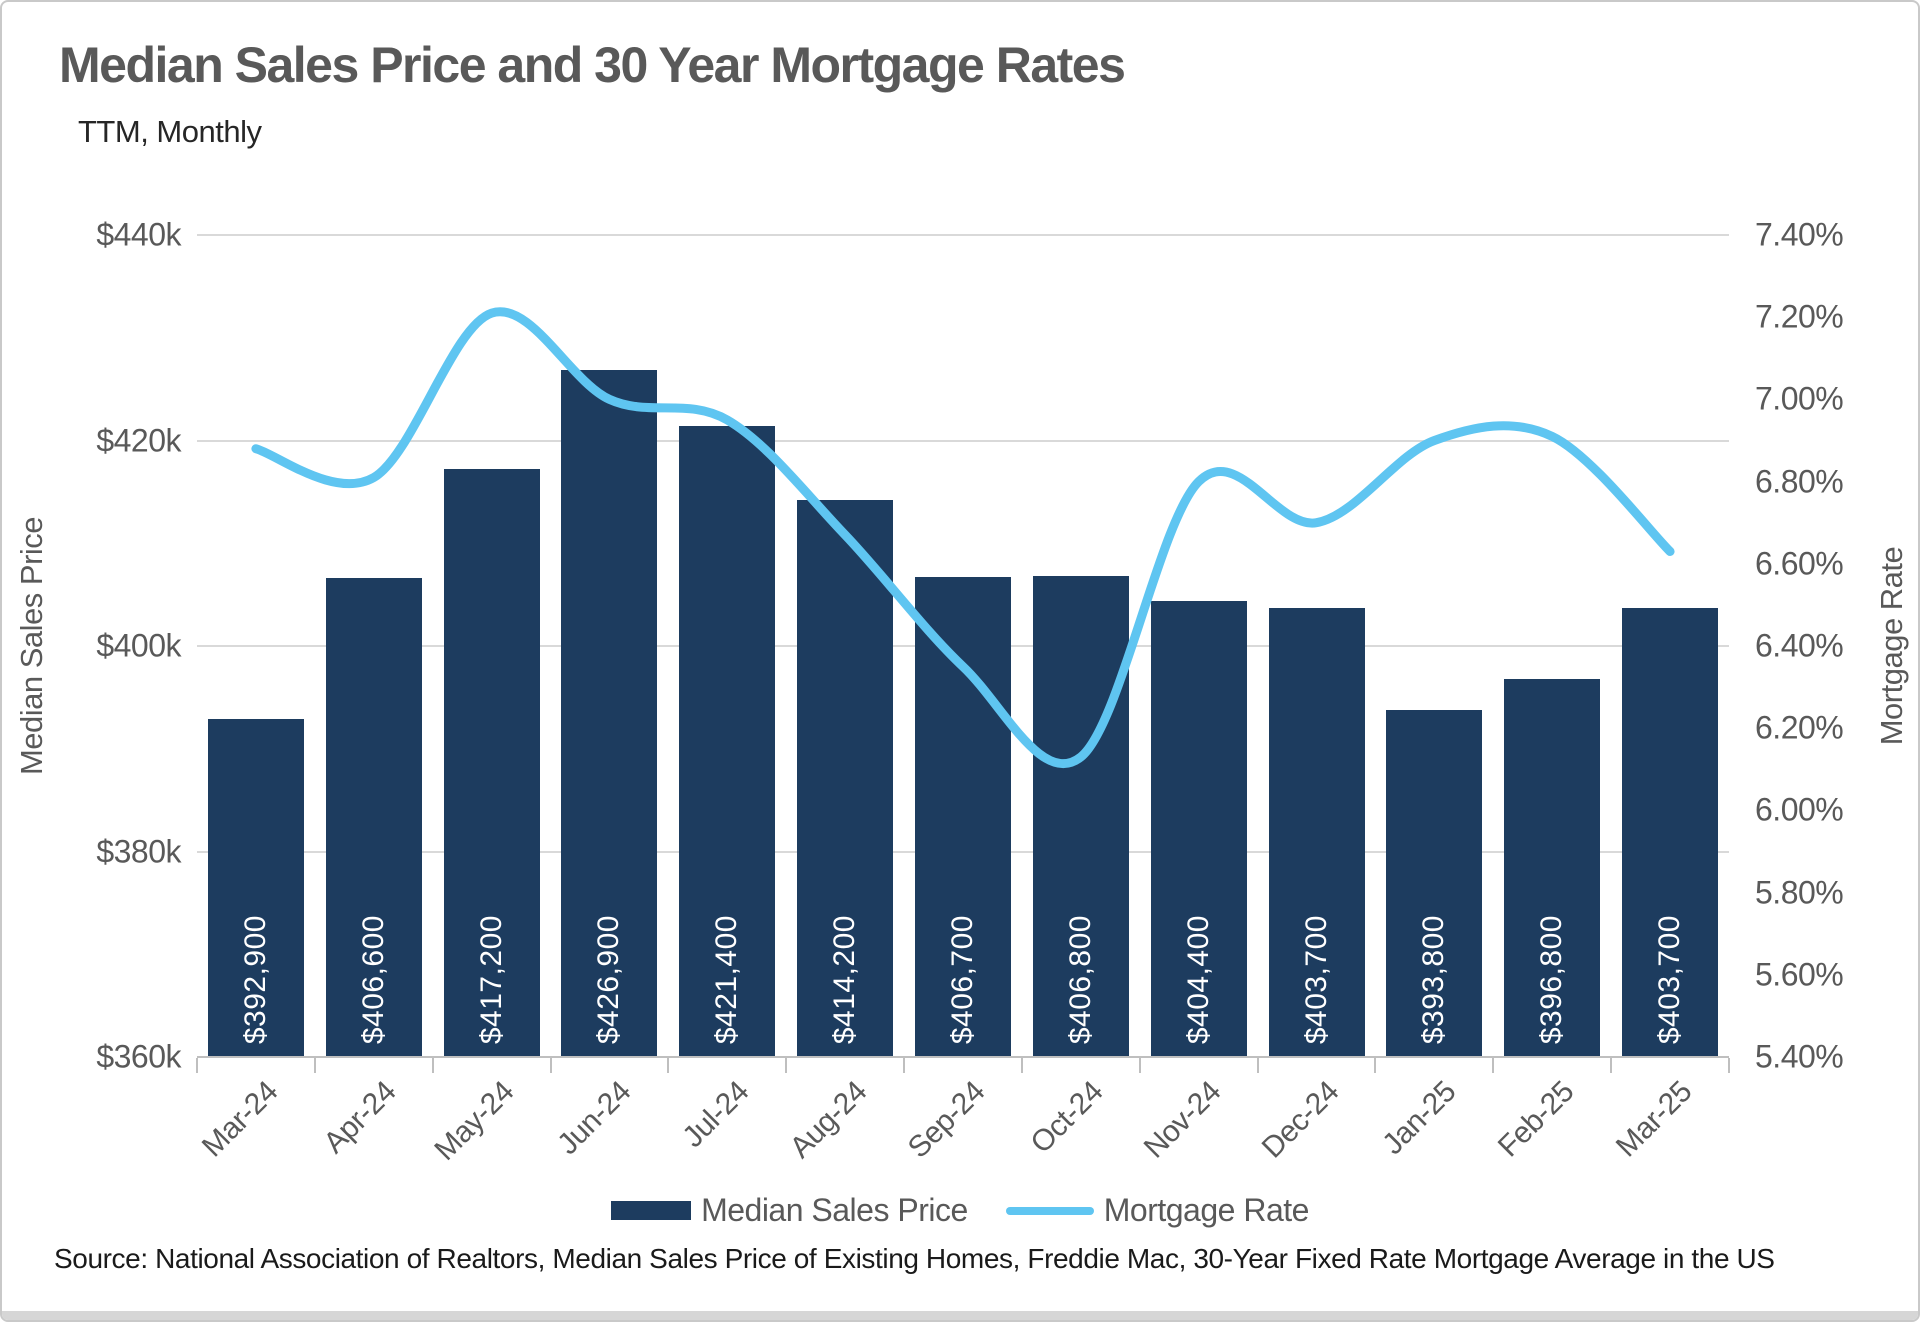  What do you see at coordinates (1080, 979) in the screenshot?
I see `bar-value-label: $406,800` at bounding box center [1080, 979].